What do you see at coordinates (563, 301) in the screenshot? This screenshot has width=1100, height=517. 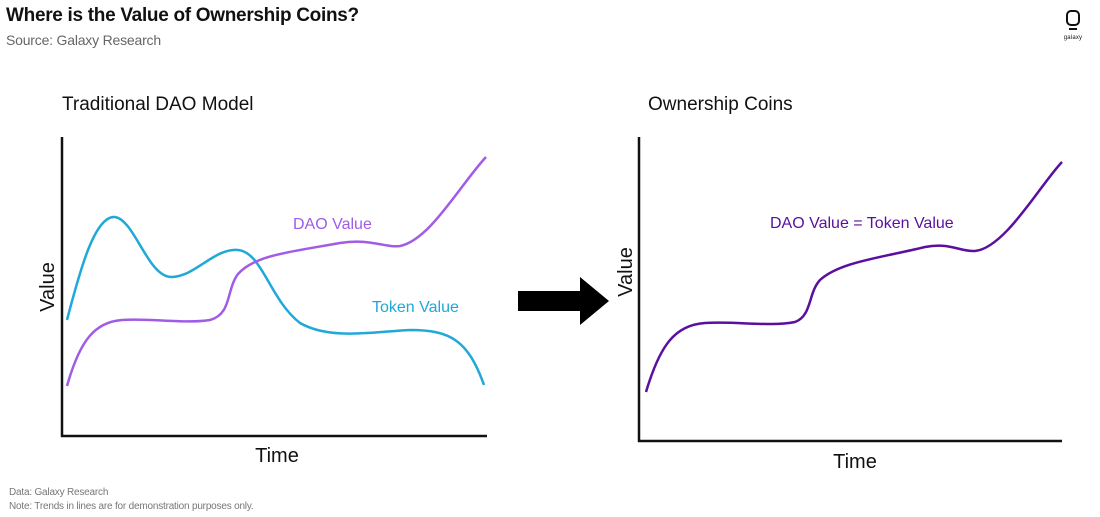 I see `right-arrow-icon` at bounding box center [563, 301].